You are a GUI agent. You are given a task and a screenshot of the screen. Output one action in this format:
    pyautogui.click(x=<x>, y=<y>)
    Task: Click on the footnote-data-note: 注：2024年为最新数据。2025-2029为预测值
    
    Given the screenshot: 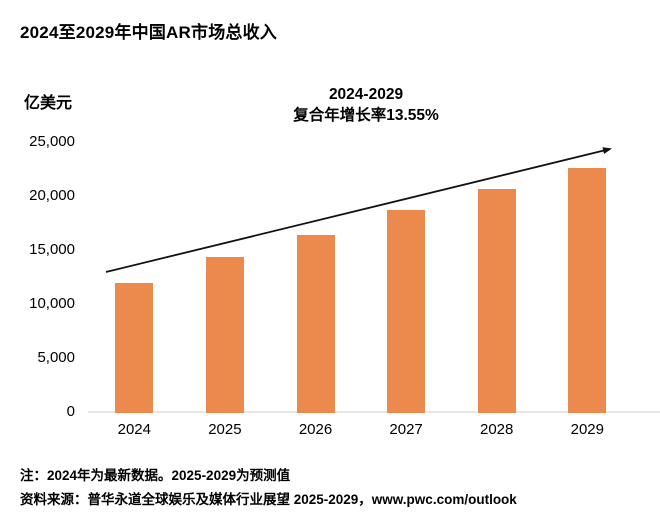 What is the action you would take?
    pyautogui.click(x=155, y=475)
    